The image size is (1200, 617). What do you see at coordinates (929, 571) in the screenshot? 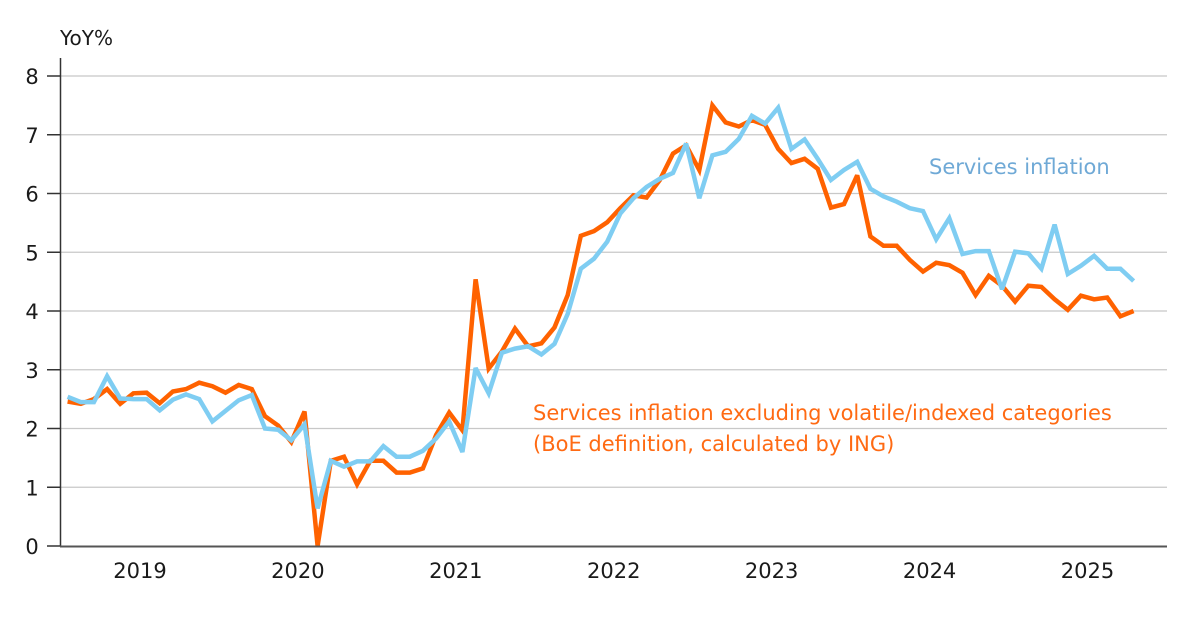
I see `x-tick-label: 2024` at bounding box center [929, 571].